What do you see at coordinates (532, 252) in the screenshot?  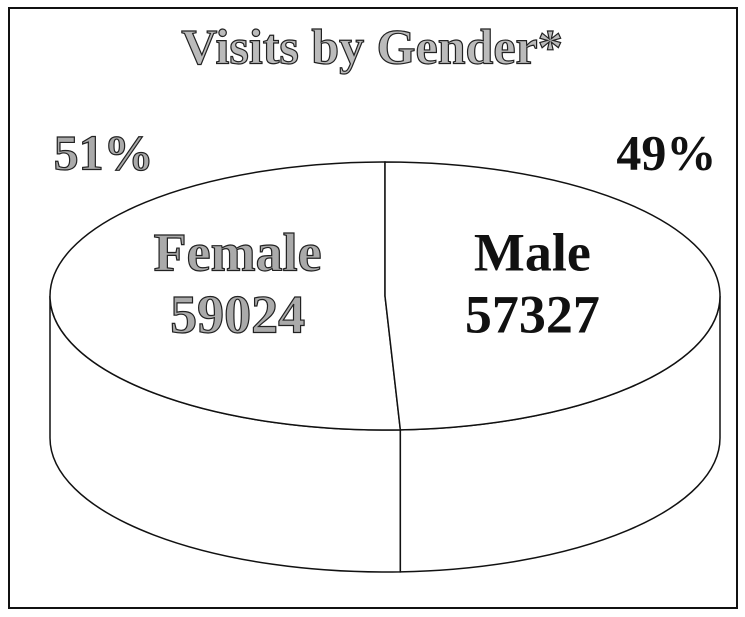 I see `slice-label: Male` at bounding box center [532, 252].